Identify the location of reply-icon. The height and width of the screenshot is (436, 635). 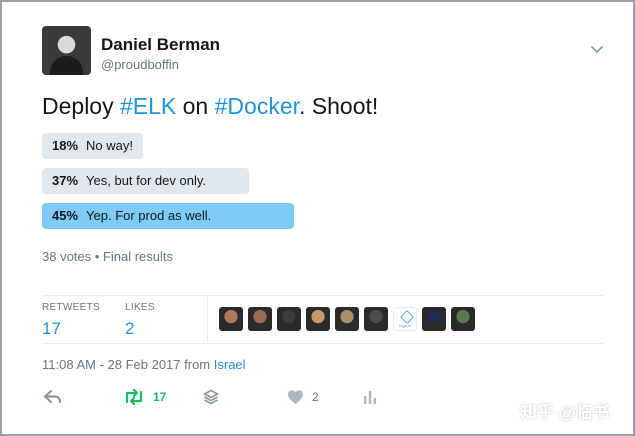
(53, 396).